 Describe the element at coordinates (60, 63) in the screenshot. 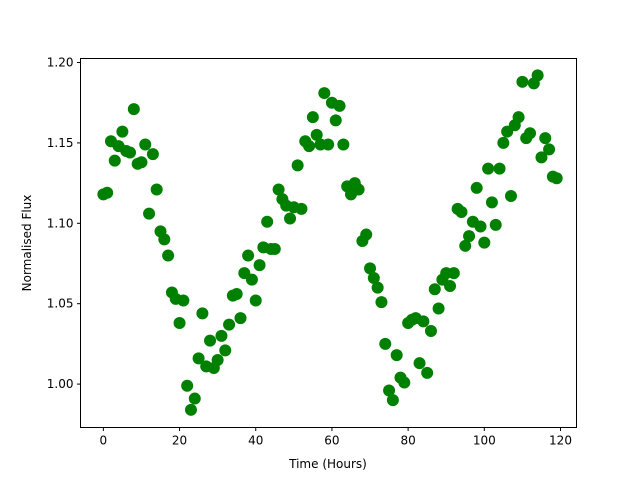

I see `y-tick-label: 1.20` at that location.